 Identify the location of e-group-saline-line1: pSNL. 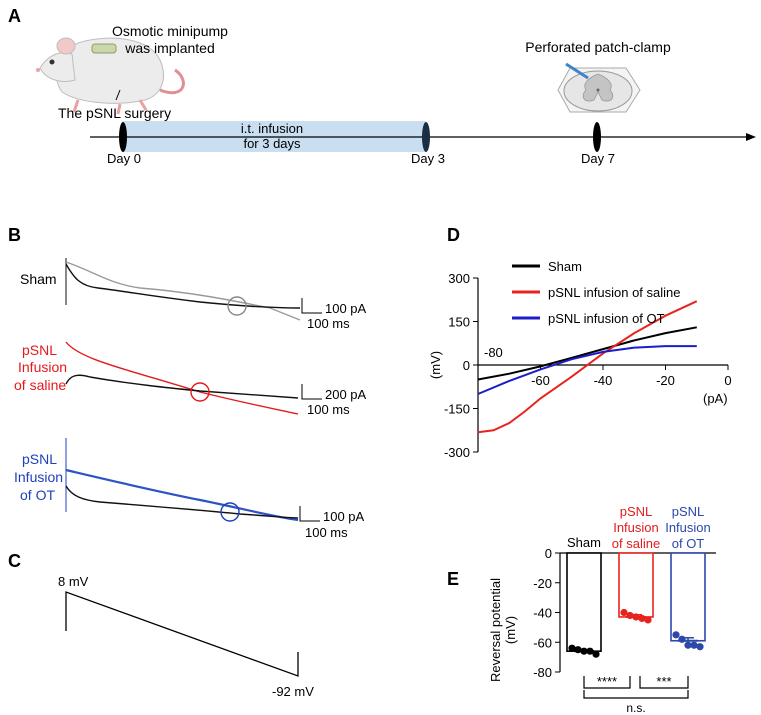
(636, 511).